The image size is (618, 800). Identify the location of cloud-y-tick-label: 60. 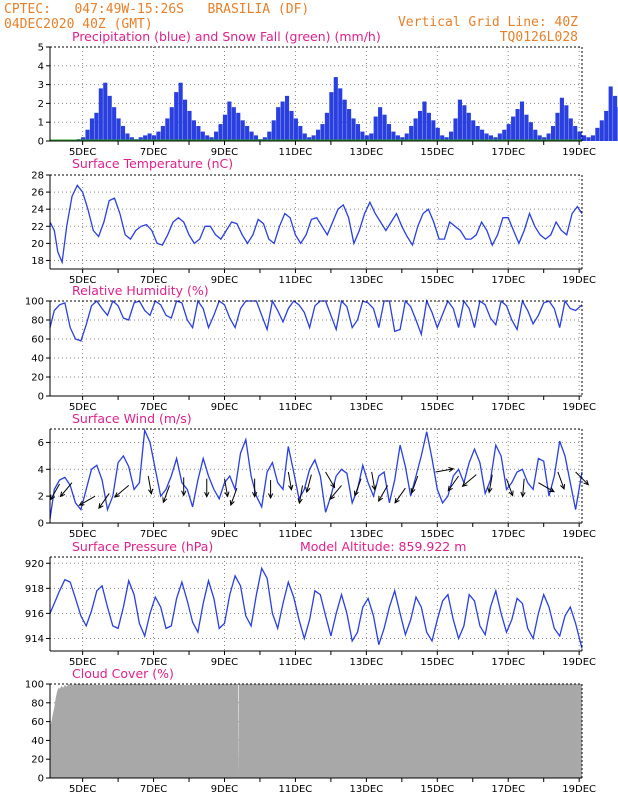
(37, 722).